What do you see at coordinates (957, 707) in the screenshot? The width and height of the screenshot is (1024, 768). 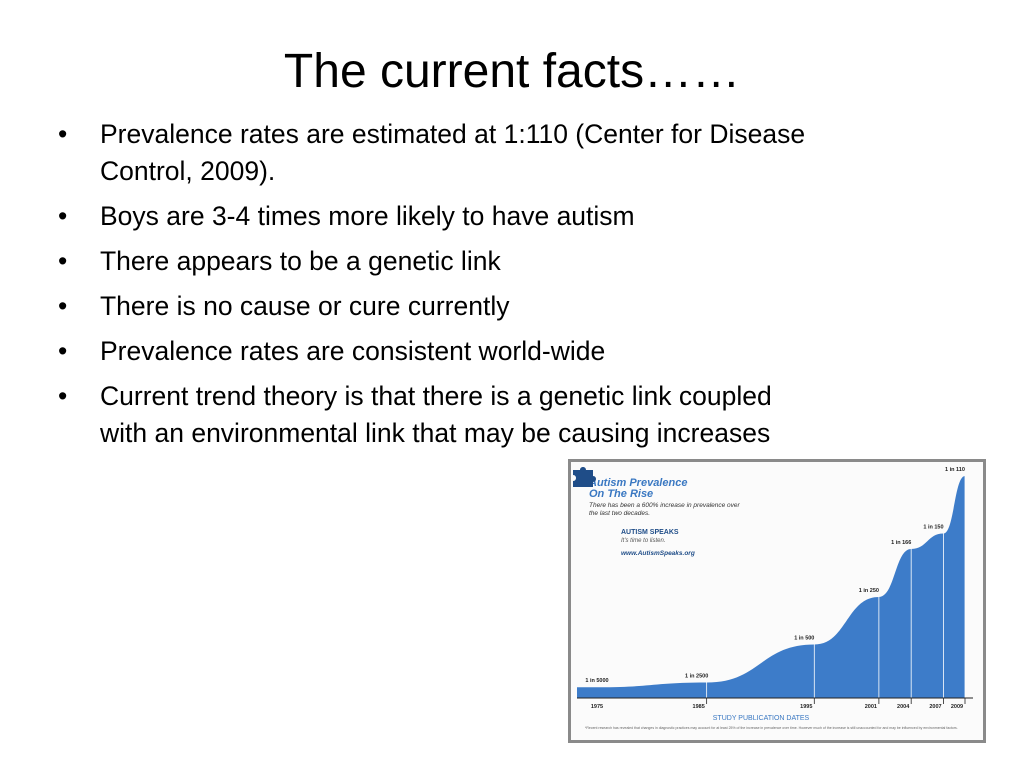 I see `x-tick-label: 2009` at bounding box center [957, 707].